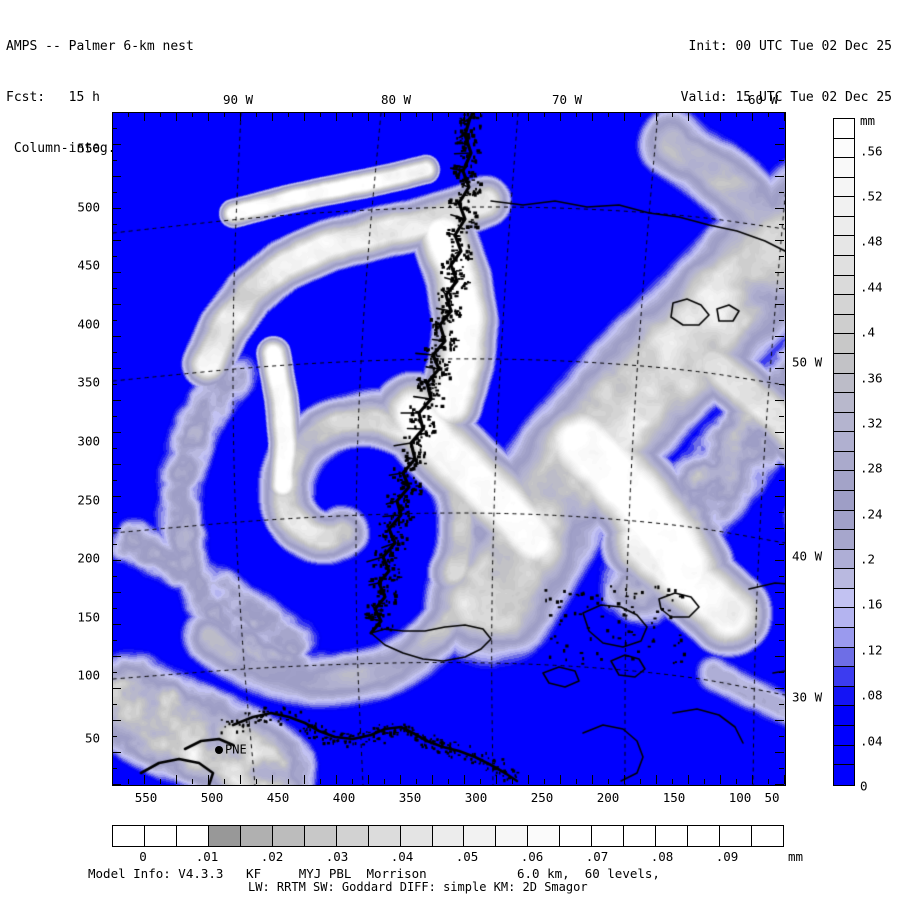 The width and height of the screenshot is (900, 900). I want to click on y-axis-label-left: 300, so click(88, 441).